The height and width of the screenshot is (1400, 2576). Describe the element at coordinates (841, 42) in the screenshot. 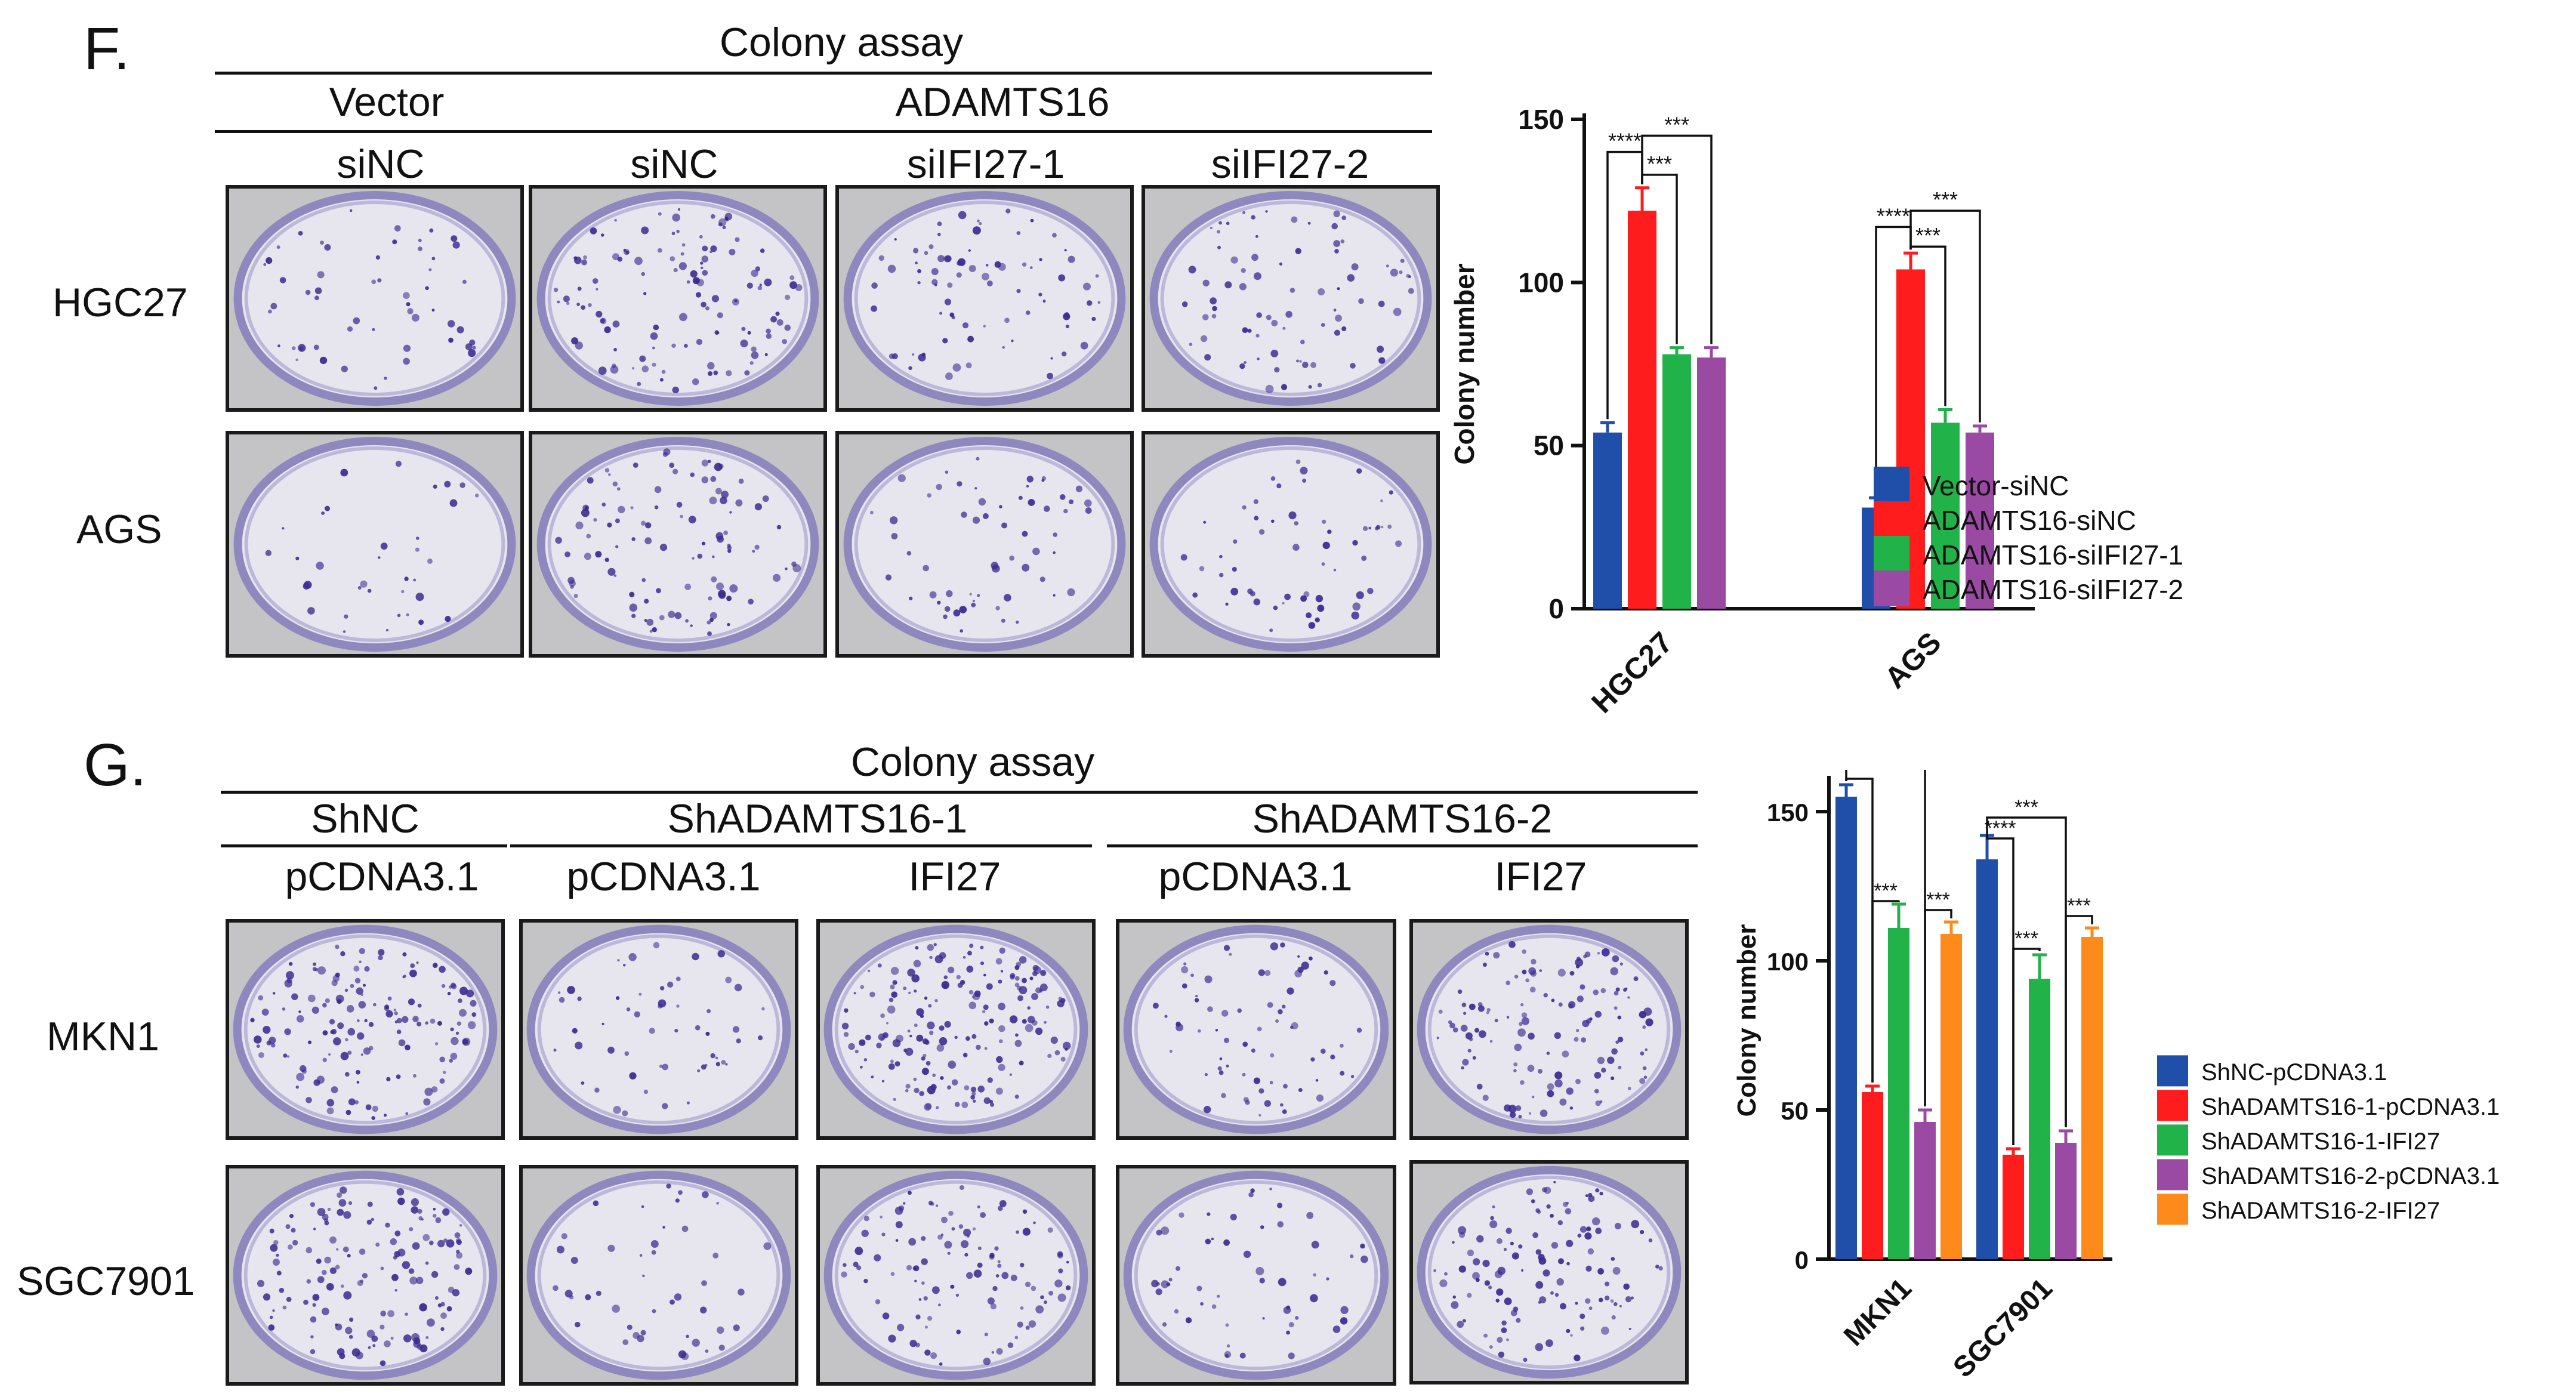

I see `panel-f-assay-title: Colony assay` at that location.